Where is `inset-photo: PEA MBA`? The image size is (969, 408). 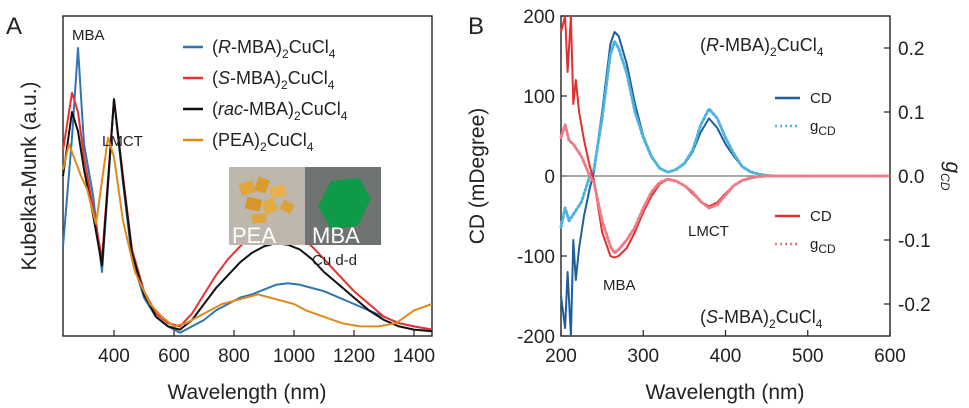
inset-photo: PEA MBA is located at coordinates (305, 207).